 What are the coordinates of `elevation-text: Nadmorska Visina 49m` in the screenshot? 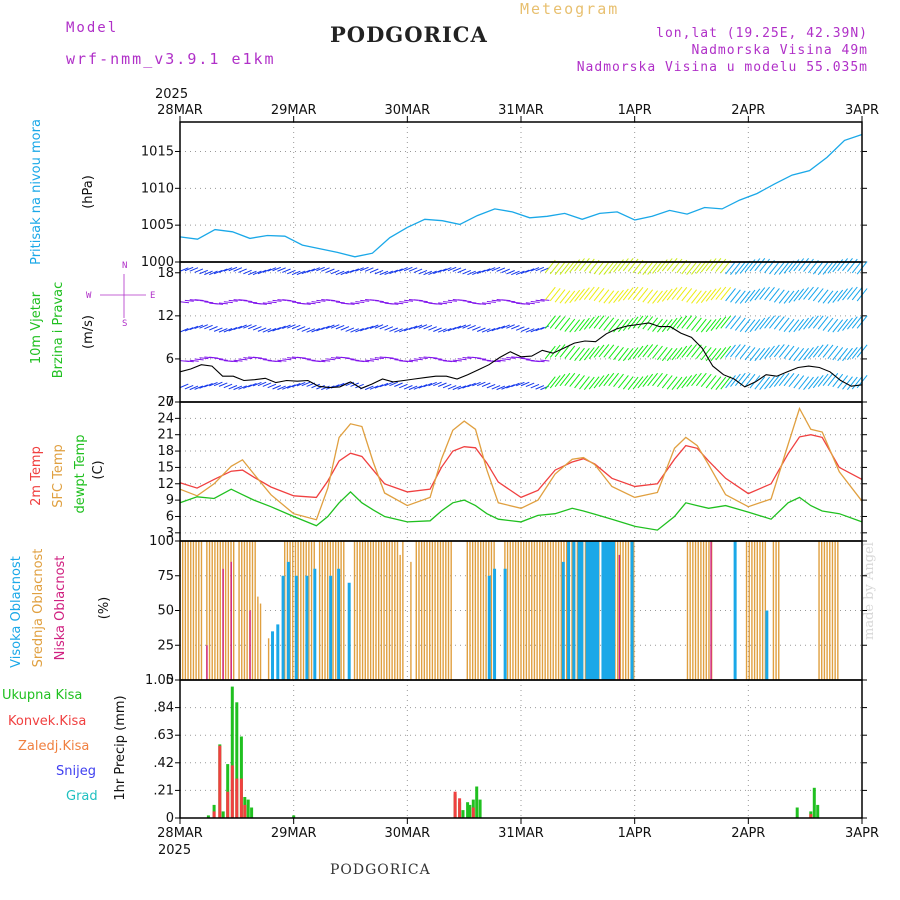 It's located at (779, 50).